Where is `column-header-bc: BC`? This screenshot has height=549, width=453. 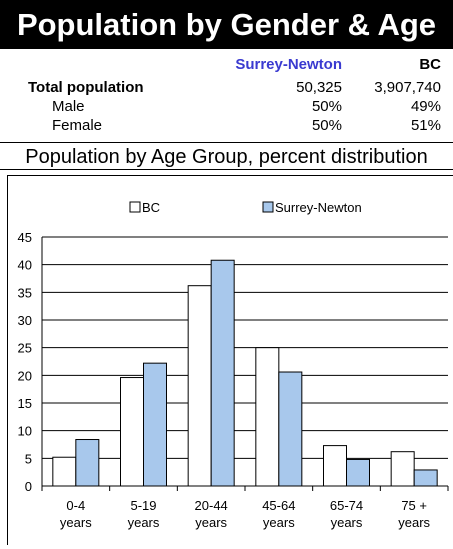
column-header-bc: BC is located at coordinates (430, 64).